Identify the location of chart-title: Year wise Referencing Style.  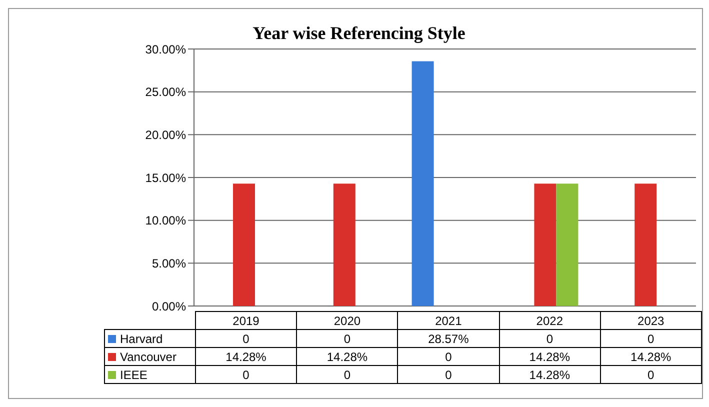
(359, 33).